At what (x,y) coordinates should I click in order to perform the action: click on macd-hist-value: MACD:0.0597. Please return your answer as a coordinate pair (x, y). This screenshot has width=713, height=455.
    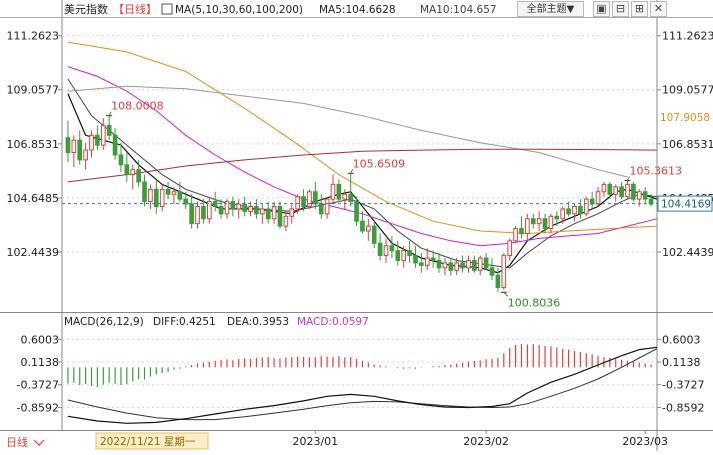
    Looking at the image, I should click on (333, 322).